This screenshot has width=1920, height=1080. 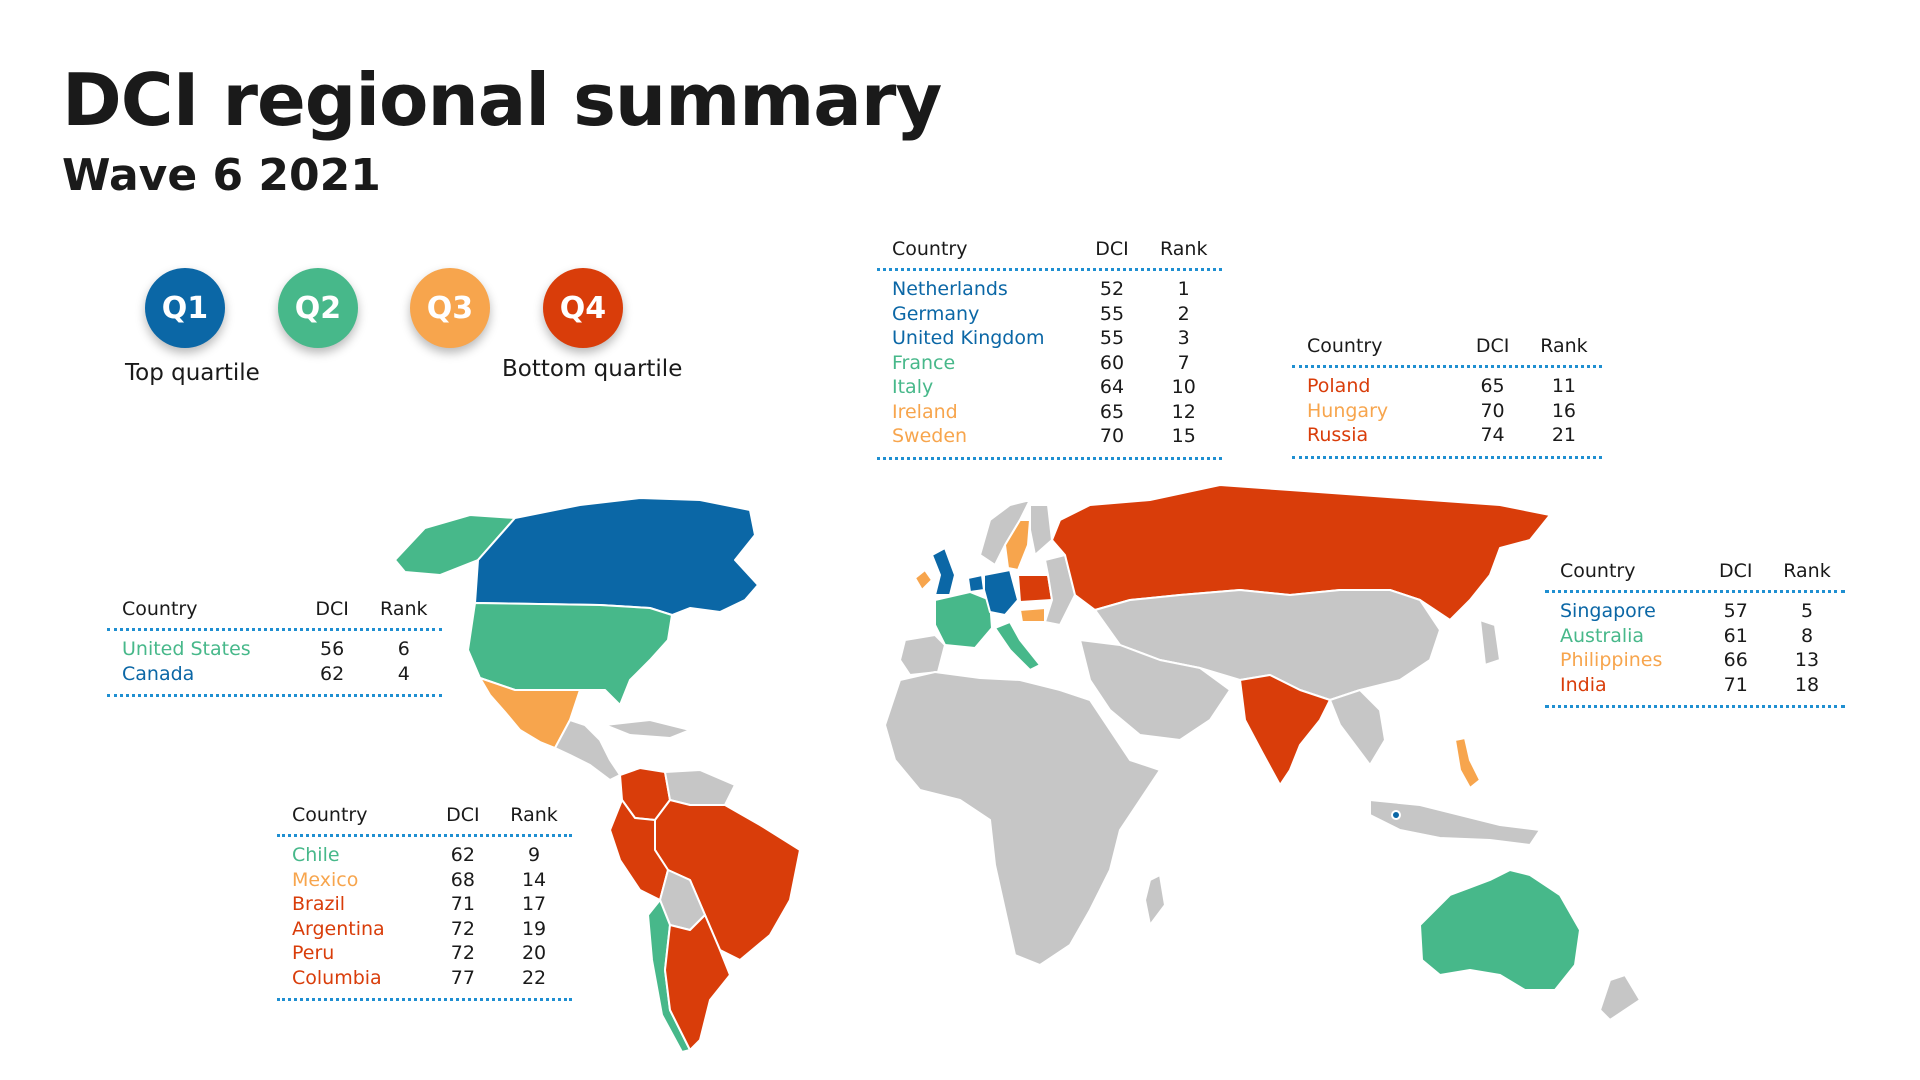 I want to click on table-row: Chile 62 9, so click(x=424, y=855).